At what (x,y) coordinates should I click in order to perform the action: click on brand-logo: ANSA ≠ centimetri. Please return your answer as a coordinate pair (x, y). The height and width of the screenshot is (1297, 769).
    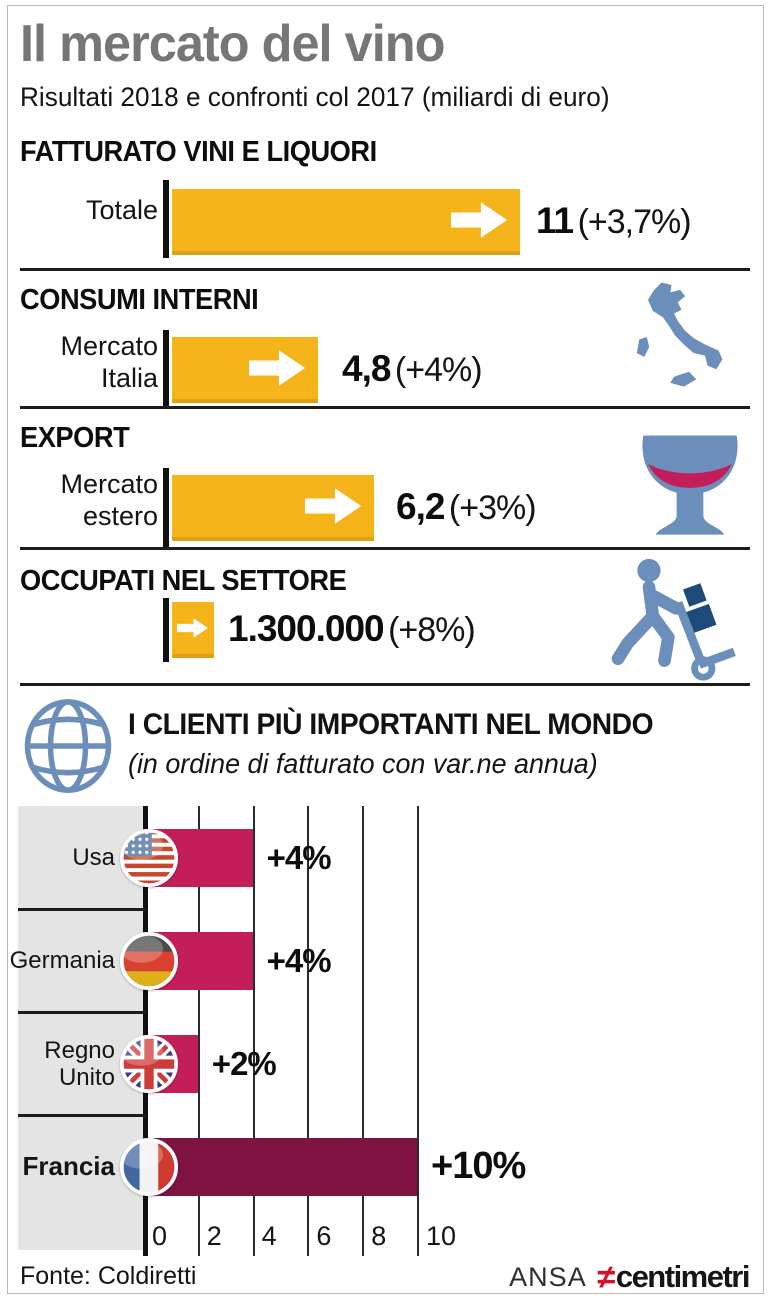
    Looking at the image, I should click on (630, 1277).